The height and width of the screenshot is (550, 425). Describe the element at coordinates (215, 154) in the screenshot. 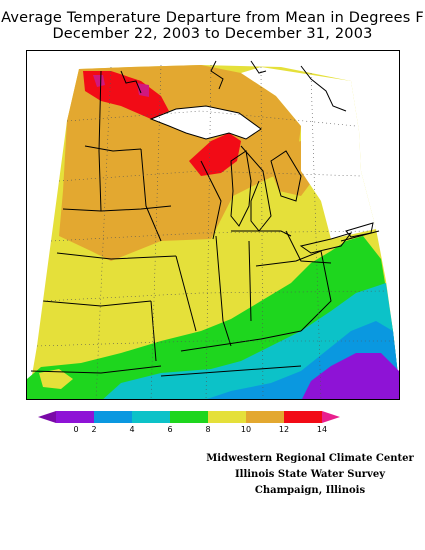

I see `map-region-red-upper-michigan` at that location.